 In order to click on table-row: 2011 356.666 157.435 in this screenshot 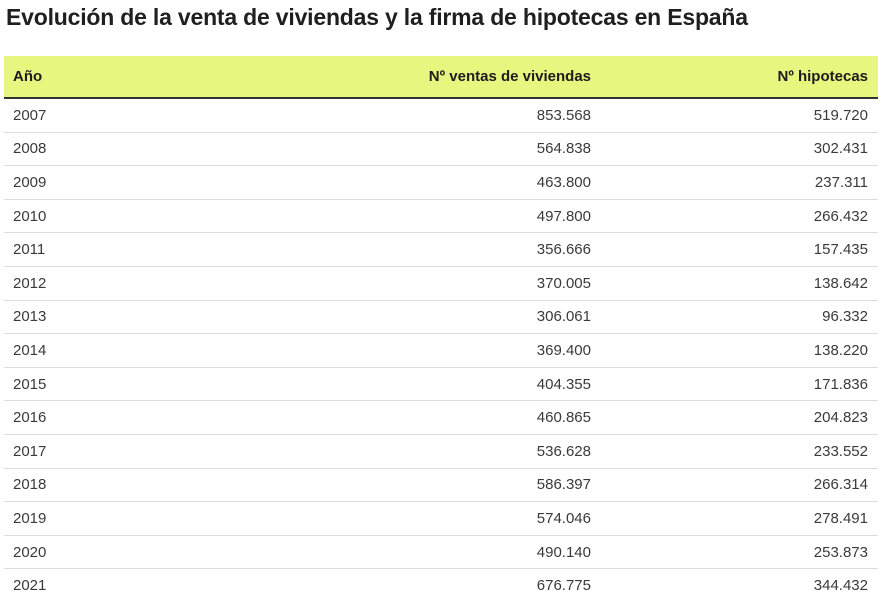, I will do `click(441, 249)`.